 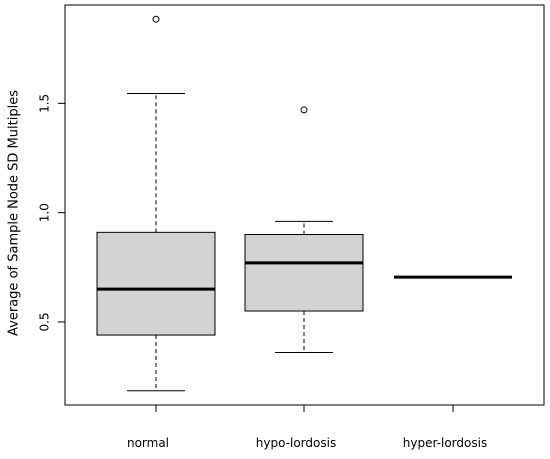 I want to click on x-tick-label: normal, so click(x=148, y=443).